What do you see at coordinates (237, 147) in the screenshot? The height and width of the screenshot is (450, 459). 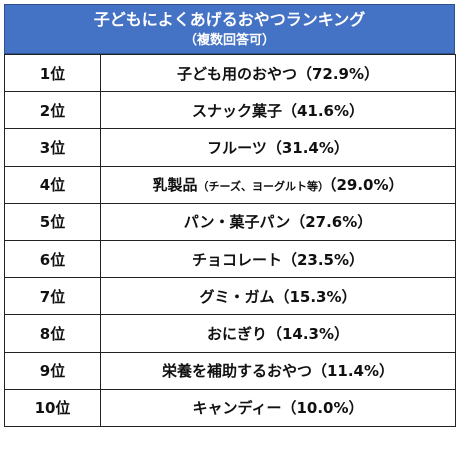 I see `item-name: フルーツ` at bounding box center [237, 147].